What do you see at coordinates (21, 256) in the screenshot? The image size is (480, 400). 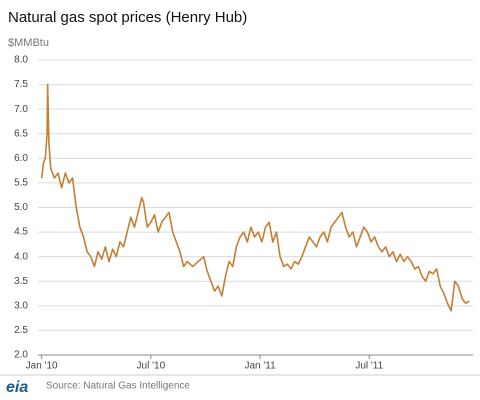 I see `y-tick-label: 4.0` at bounding box center [21, 256].